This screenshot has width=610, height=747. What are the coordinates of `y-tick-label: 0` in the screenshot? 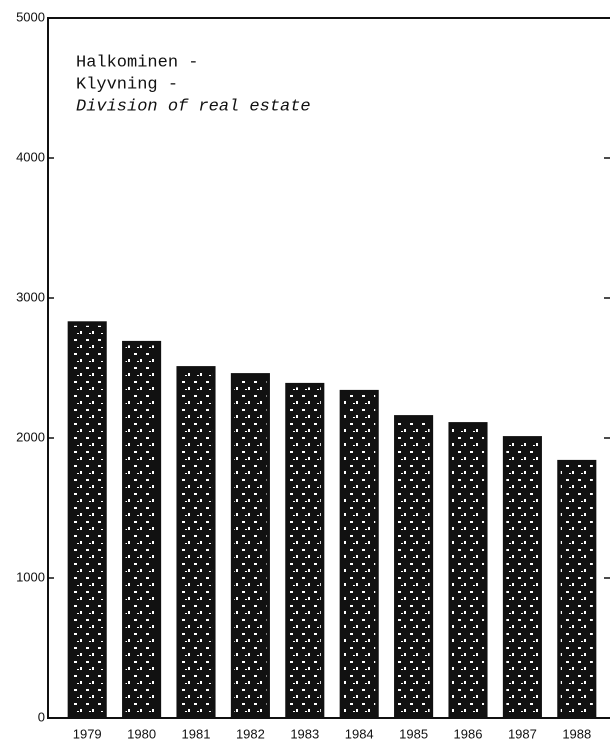 It's located at (41, 716).